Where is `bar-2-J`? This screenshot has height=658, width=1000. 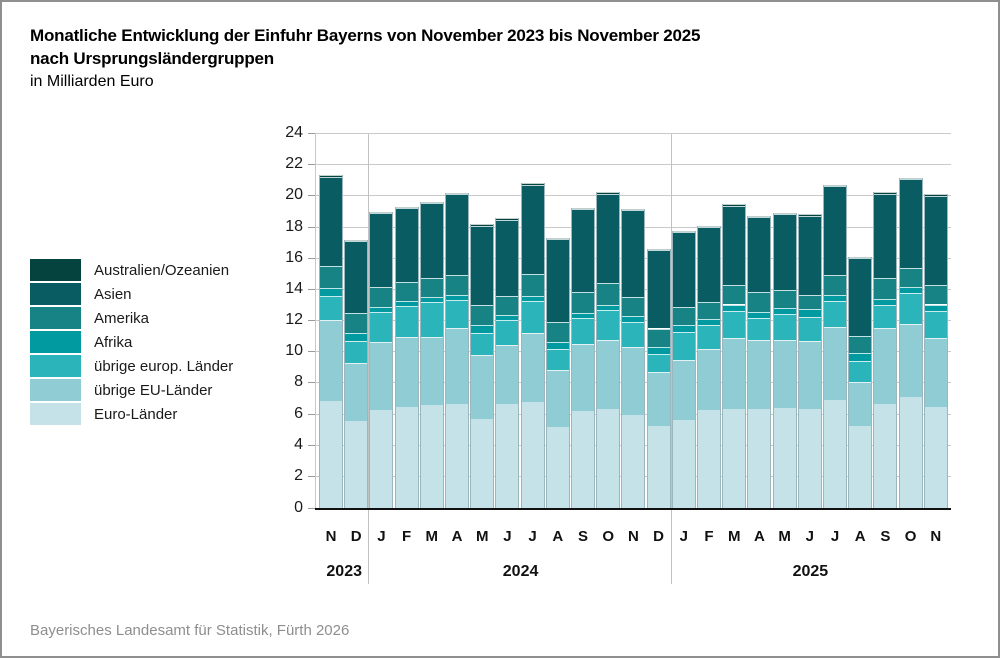 bar-2-J is located at coordinates (381, 359).